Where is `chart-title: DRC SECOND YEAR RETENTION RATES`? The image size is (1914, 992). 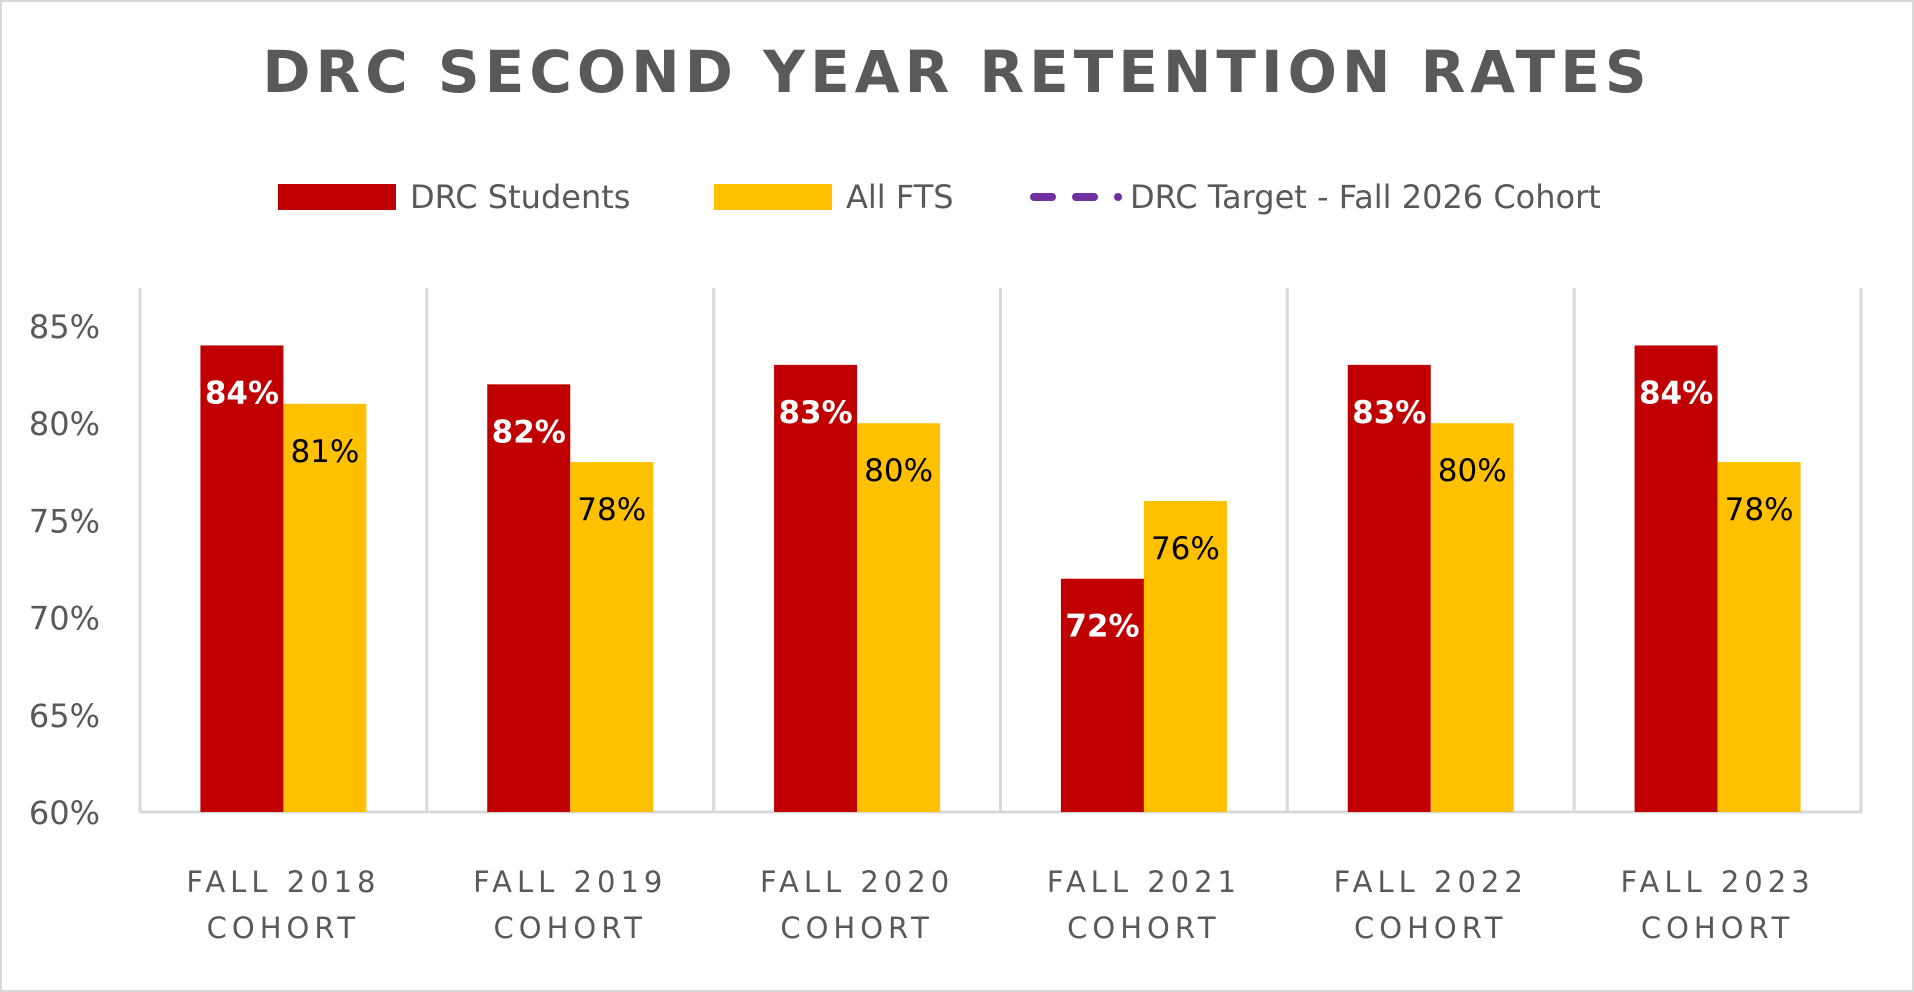
chart-title: DRC SECOND YEAR RETENTION RATES is located at coordinates (957, 72).